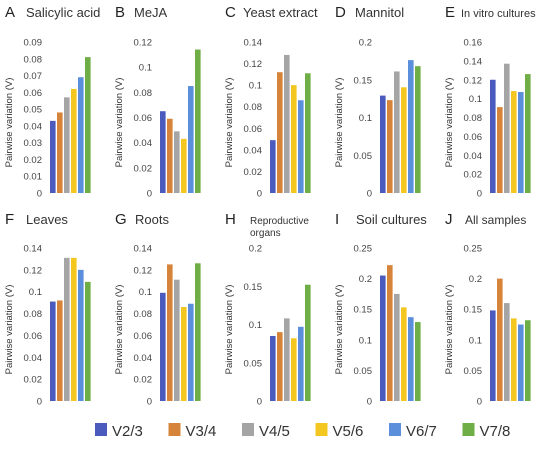 This screenshot has height=452, width=550. I want to click on panel-title: Mannitol, so click(379, 12).